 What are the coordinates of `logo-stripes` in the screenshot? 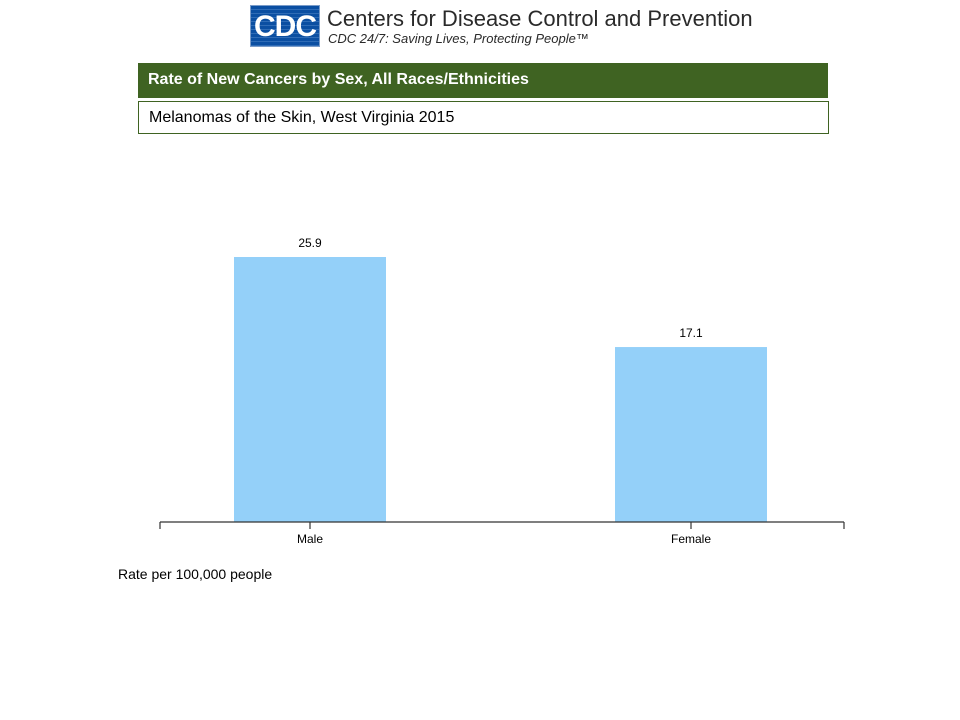 It's located at (285, 26).